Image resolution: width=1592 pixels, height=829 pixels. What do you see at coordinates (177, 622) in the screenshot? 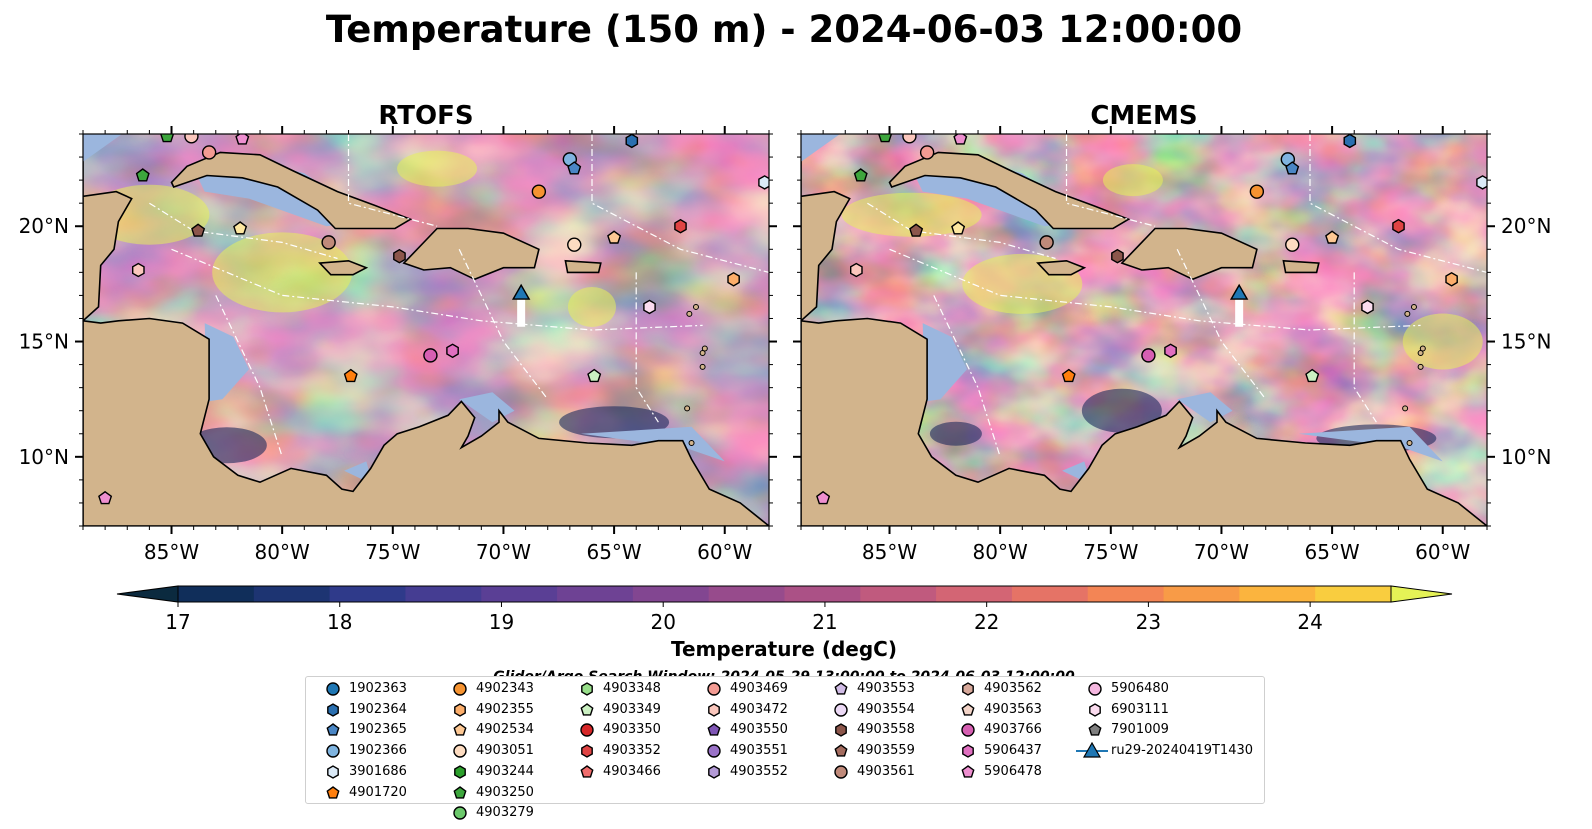
I see `colorbar-tick-label: 17` at bounding box center [177, 622].